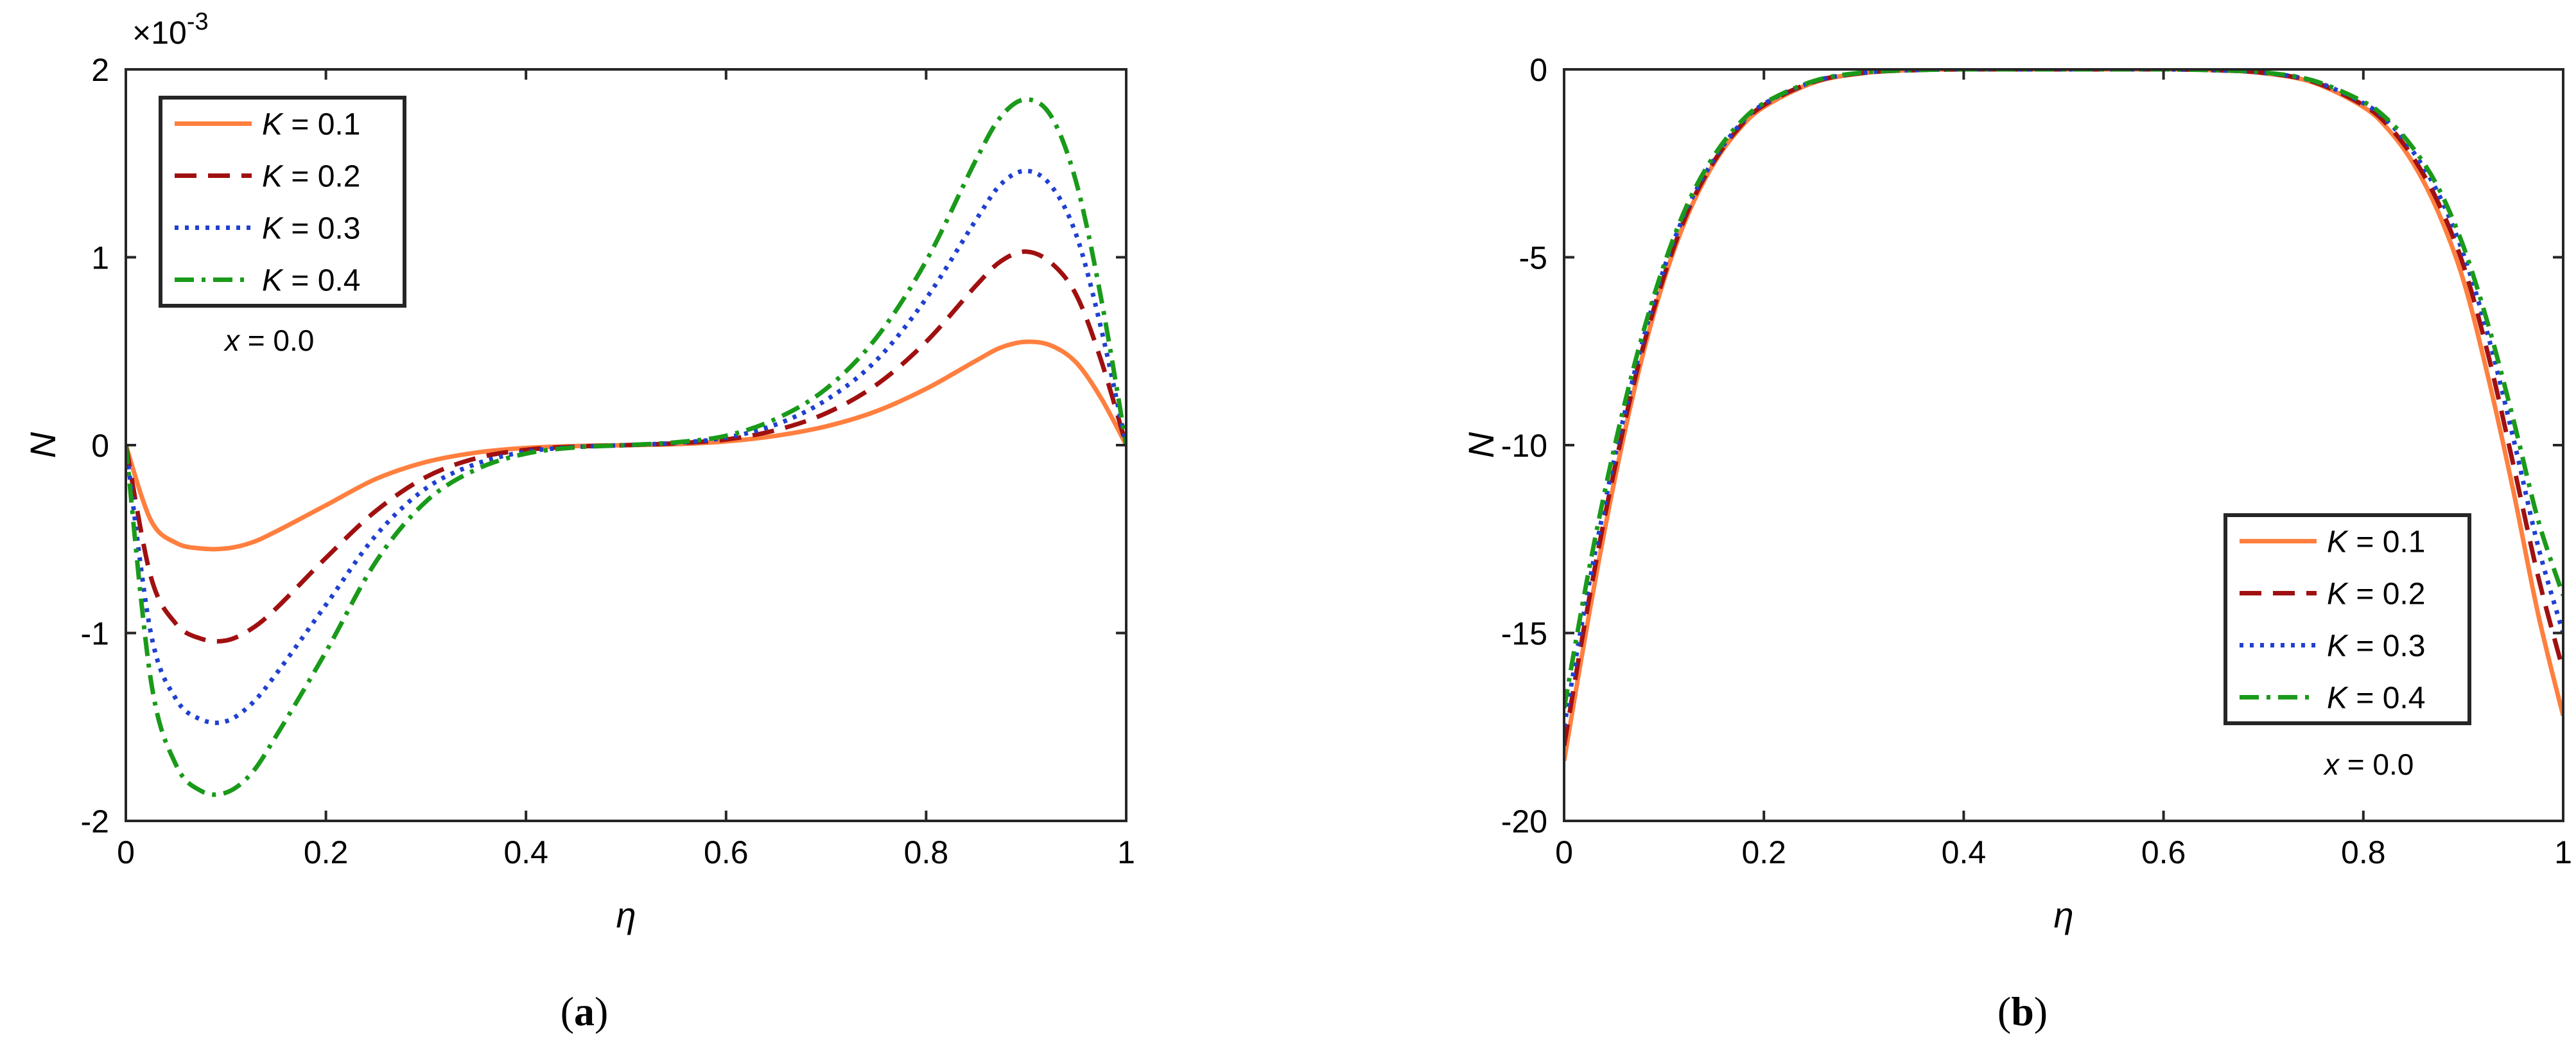 The image size is (2576, 1047). Describe the element at coordinates (1524, 822) in the screenshot. I see `y-tick-label: -20` at that location.